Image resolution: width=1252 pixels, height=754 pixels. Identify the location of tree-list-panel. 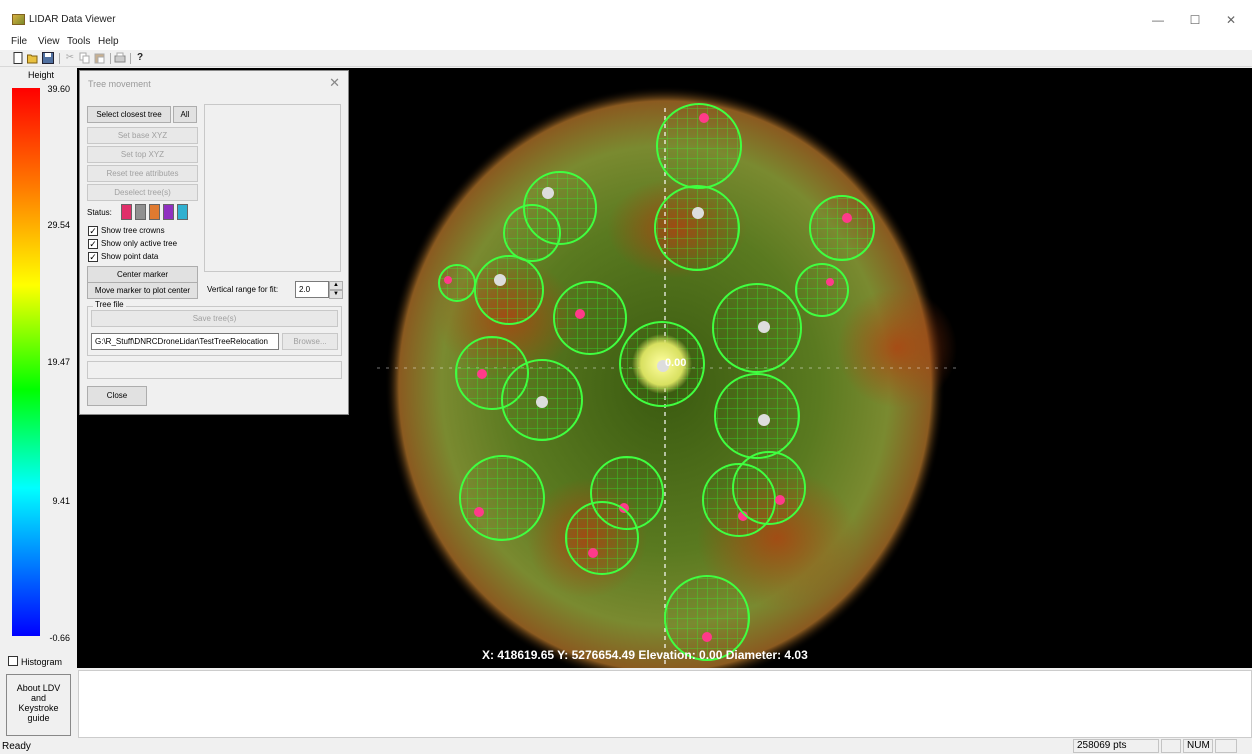
(272, 188).